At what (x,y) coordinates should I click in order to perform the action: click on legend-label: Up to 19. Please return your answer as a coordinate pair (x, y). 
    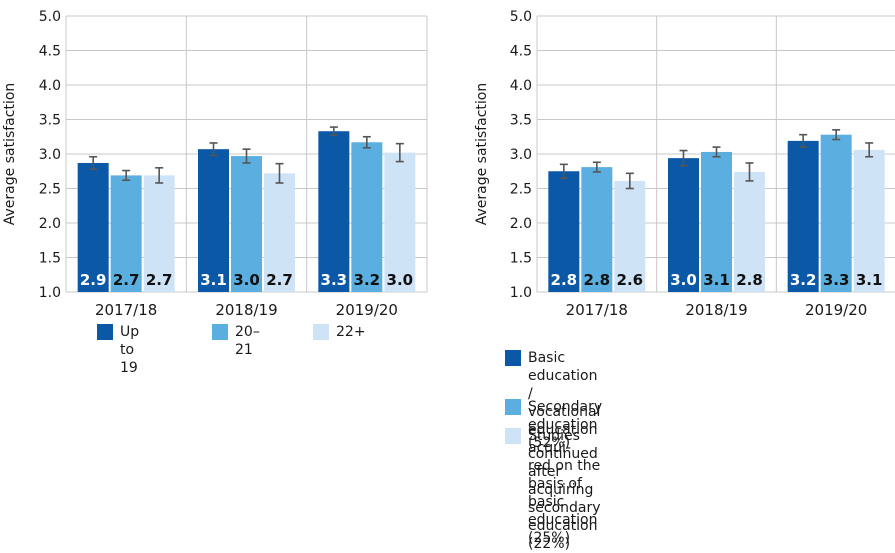
    Looking at the image, I should click on (130, 350).